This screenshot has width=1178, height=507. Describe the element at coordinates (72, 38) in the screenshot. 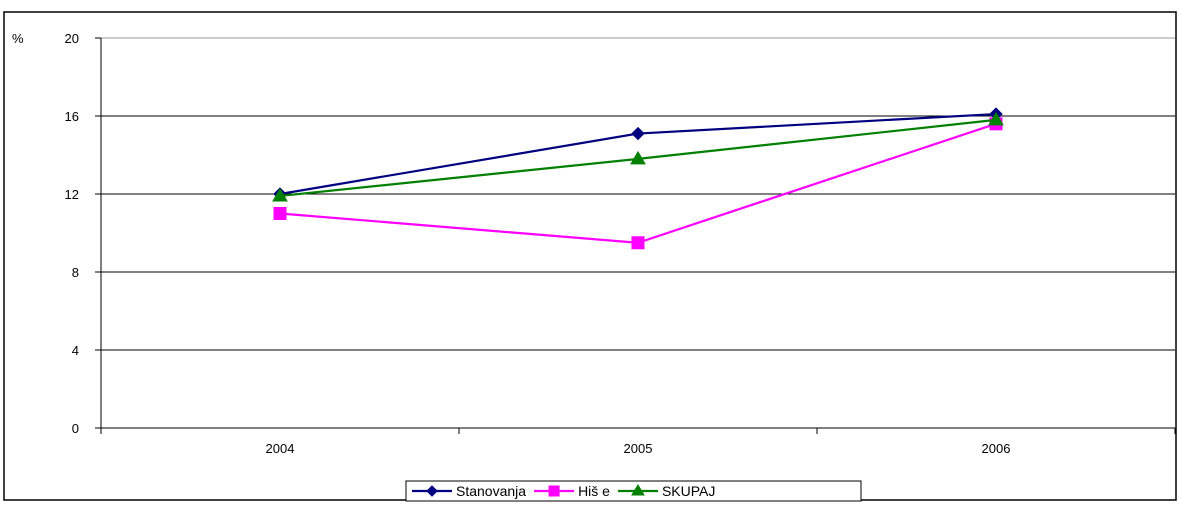

I see `y-tick-label: 20` at that location.